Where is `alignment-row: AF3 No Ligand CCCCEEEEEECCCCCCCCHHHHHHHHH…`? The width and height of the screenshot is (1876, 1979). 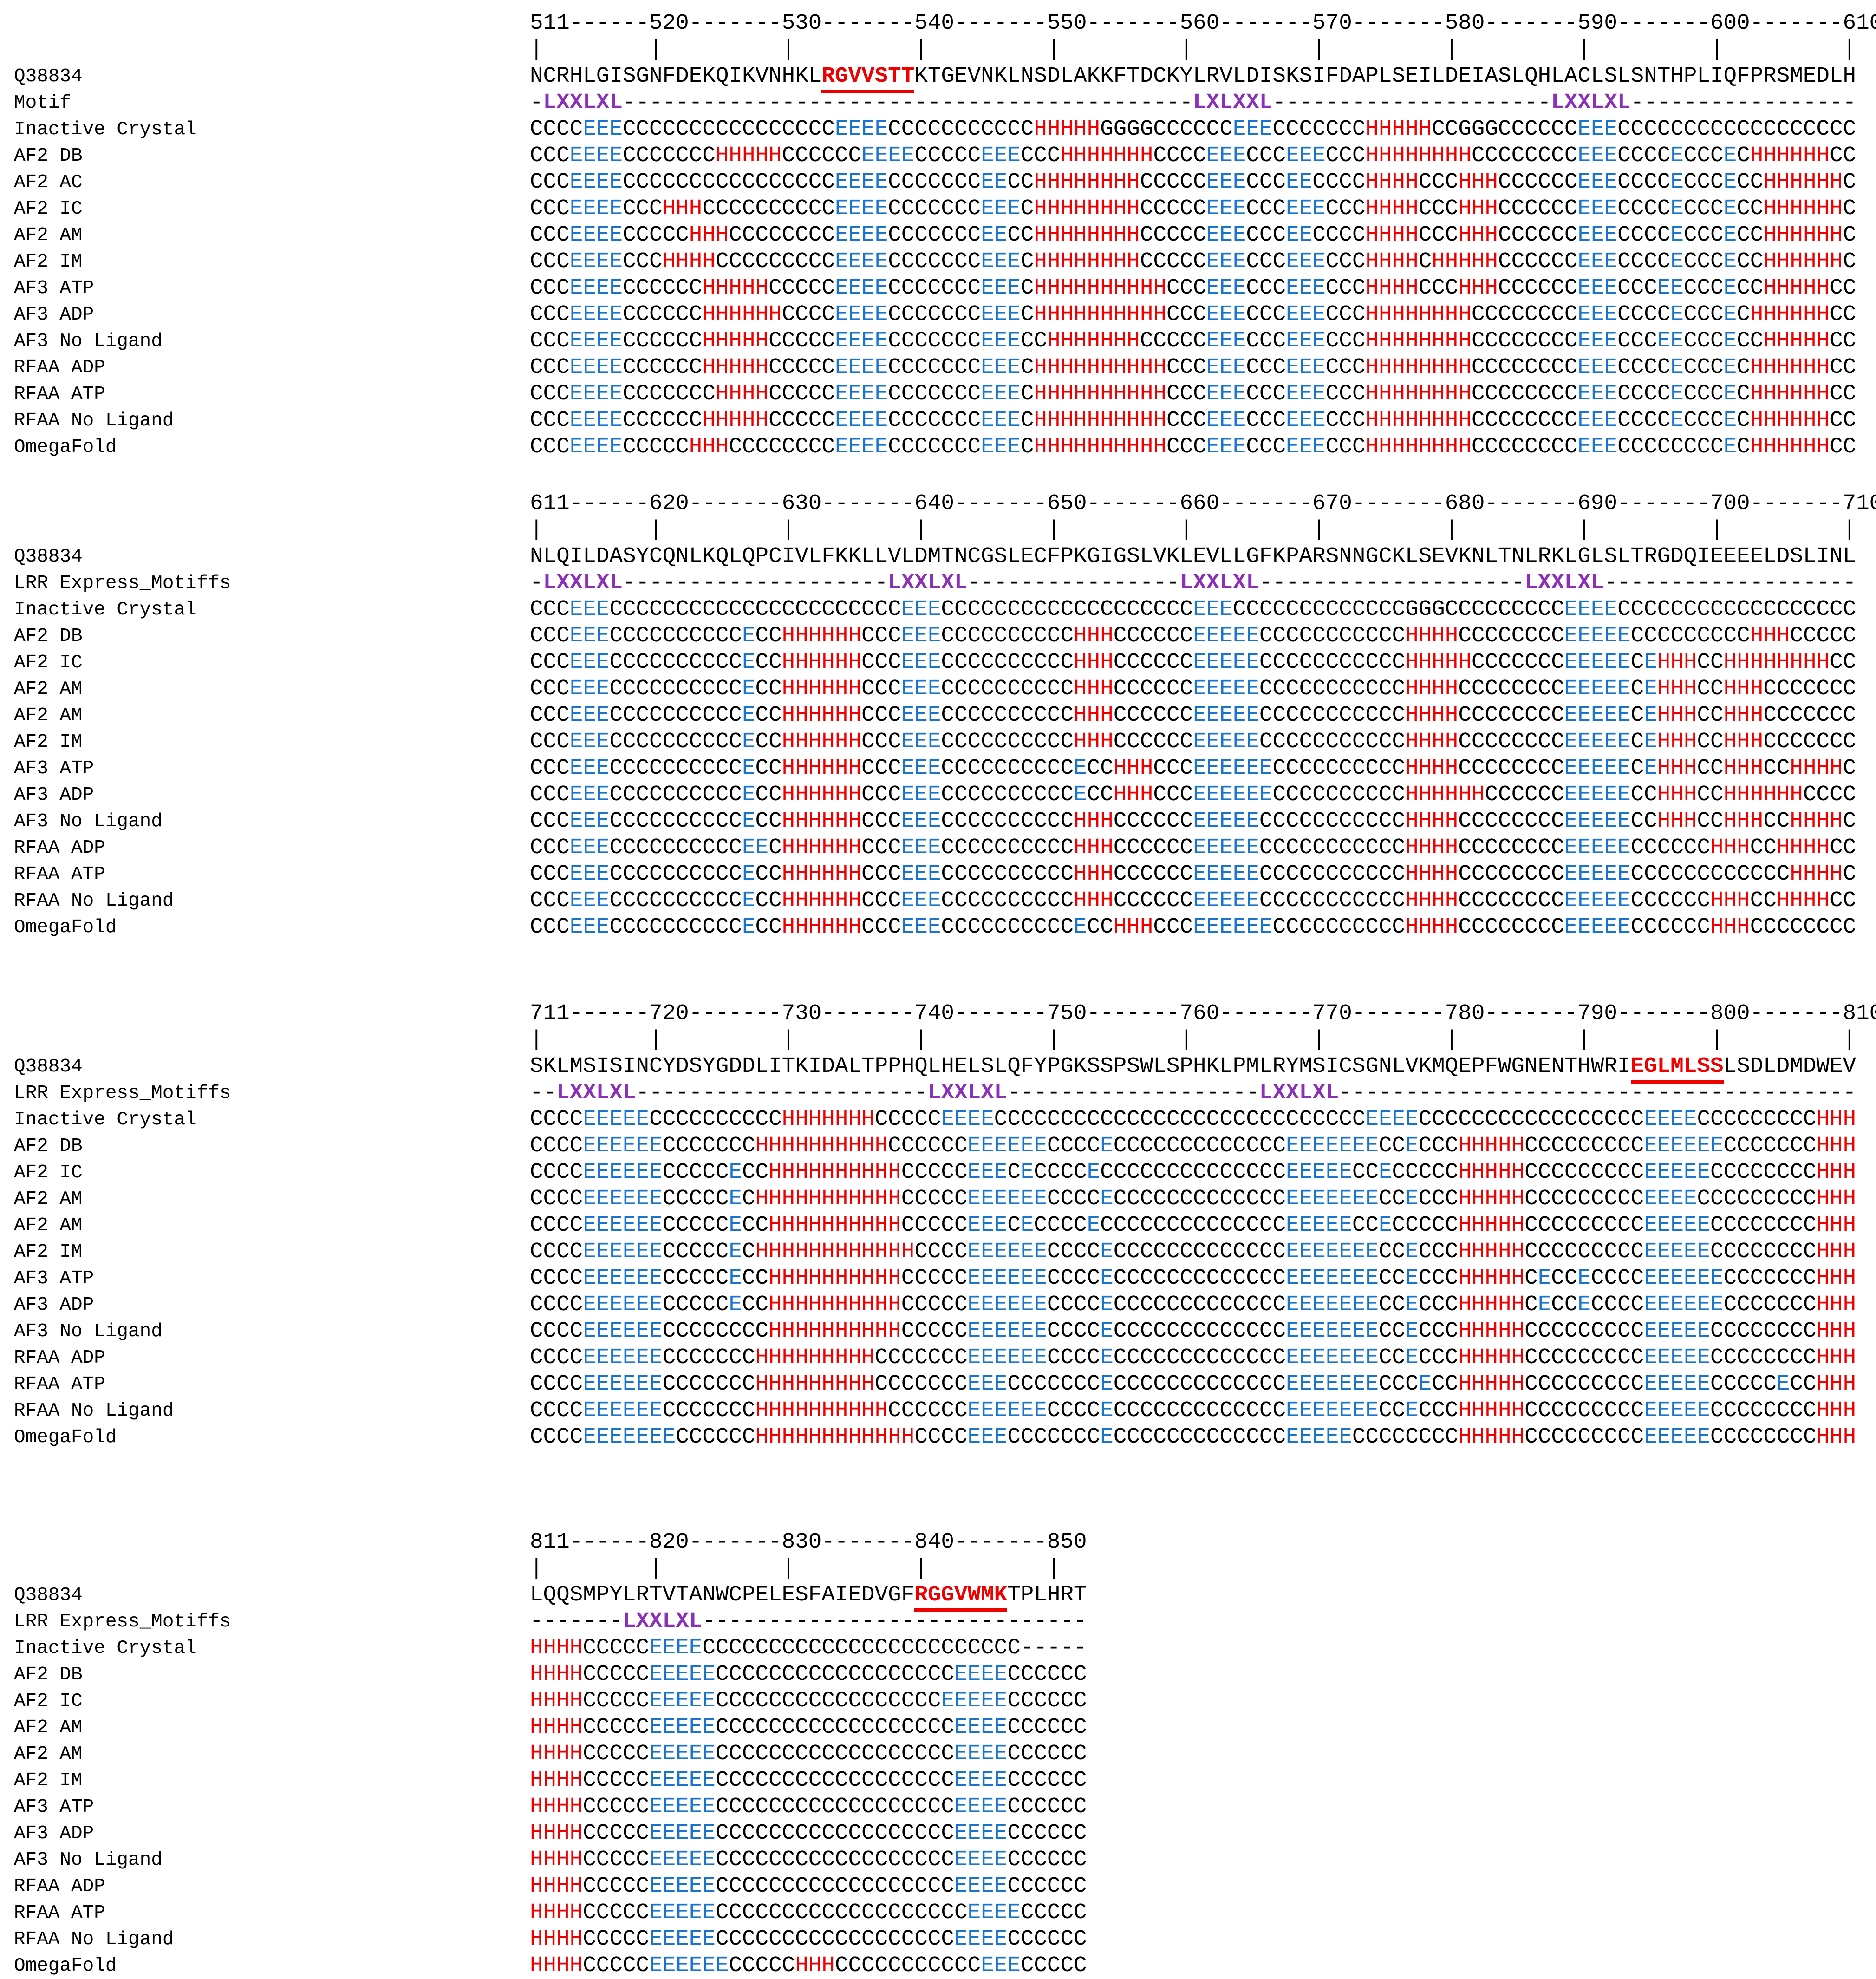 alignment-row: AF3 No Ligand CCCCEEEEEECCCCCCCCHHHHHHHHH… is located at coordinates (938, 1332).